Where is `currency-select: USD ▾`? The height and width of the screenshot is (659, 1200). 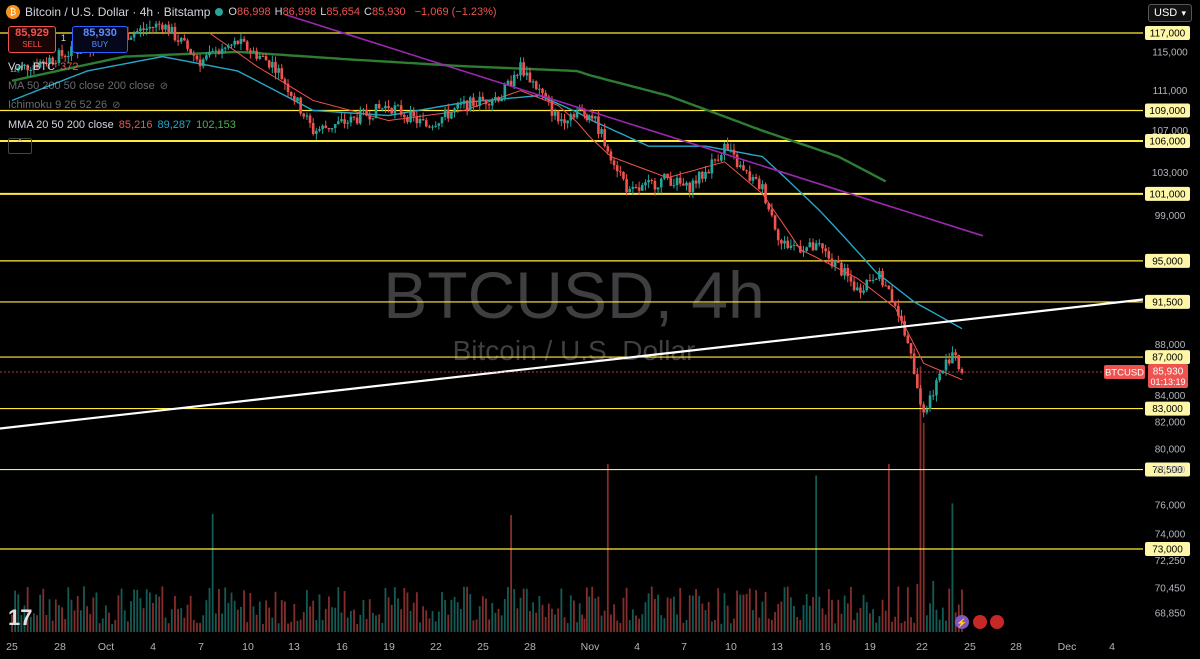
currency-select: USD ▾ is located at coordinates (1170, 13).